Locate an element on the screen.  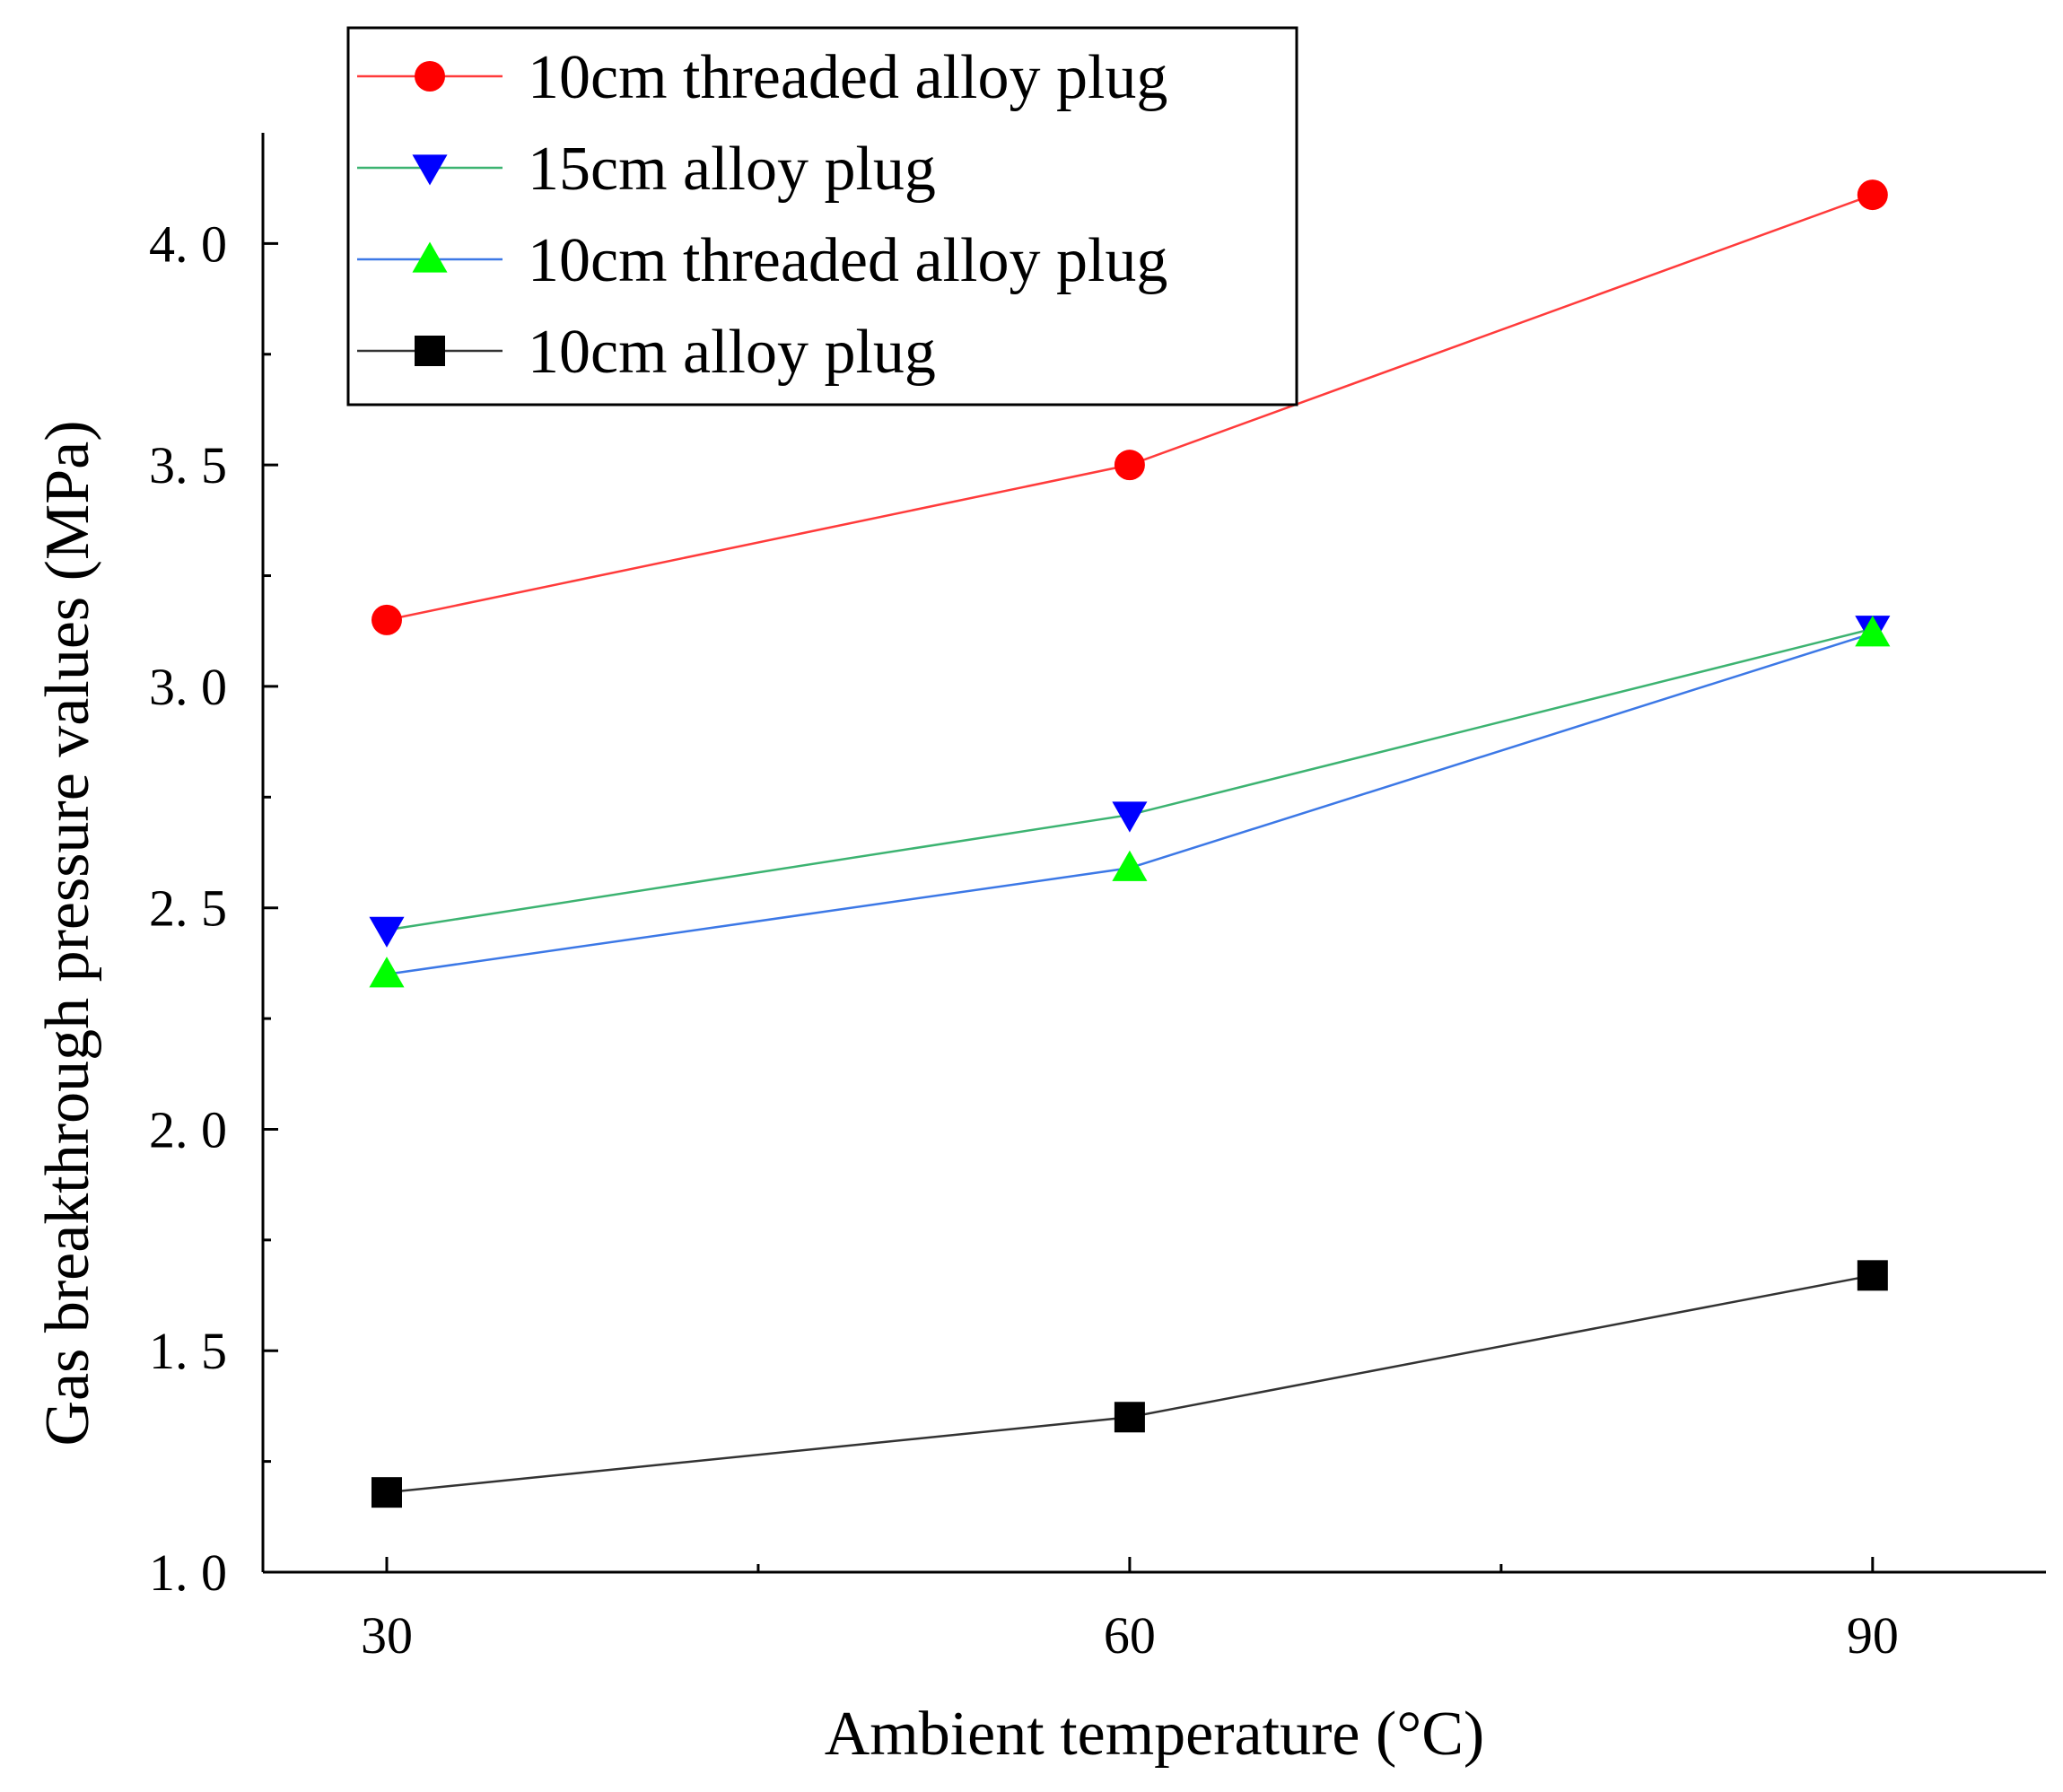
x-tick-label: 90 is located at coordinates (1873, 1635).